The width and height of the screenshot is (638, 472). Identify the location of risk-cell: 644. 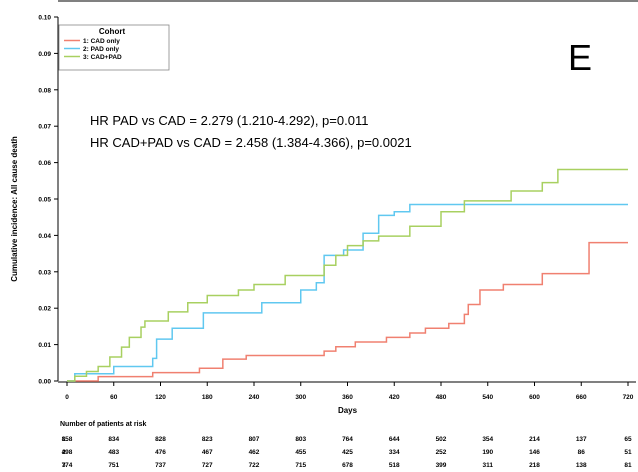
(394, 439).